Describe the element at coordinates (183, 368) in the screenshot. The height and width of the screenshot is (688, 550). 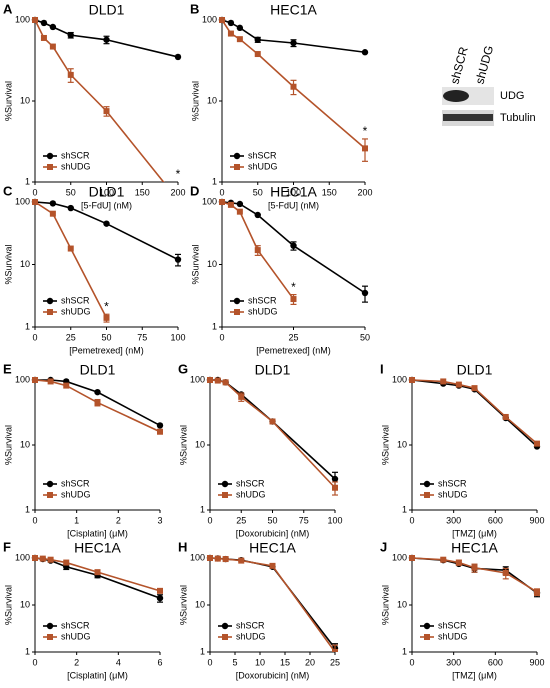
I see `panel-letter: G` at that location.